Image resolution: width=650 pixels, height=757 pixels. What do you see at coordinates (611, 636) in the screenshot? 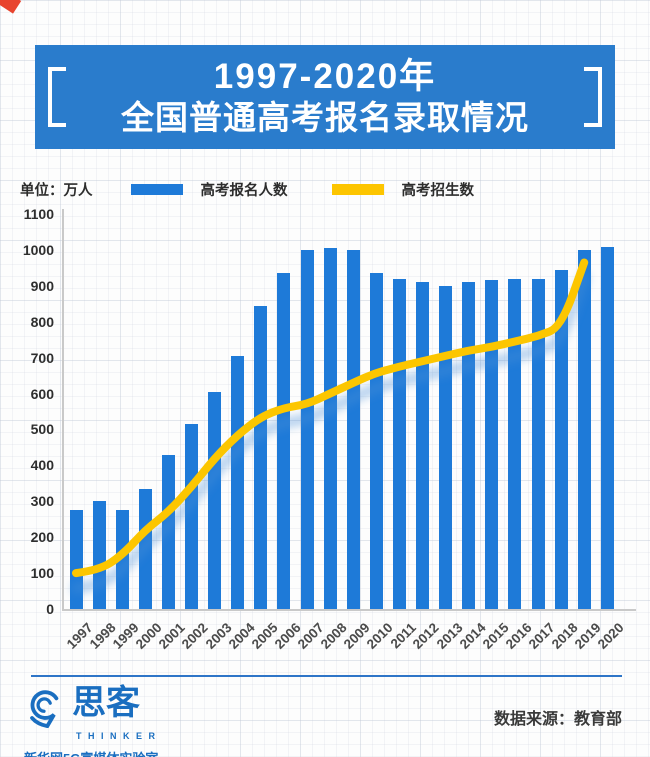
I see `x-axis-tick-label: 2020` at bounding box center [611, 636].